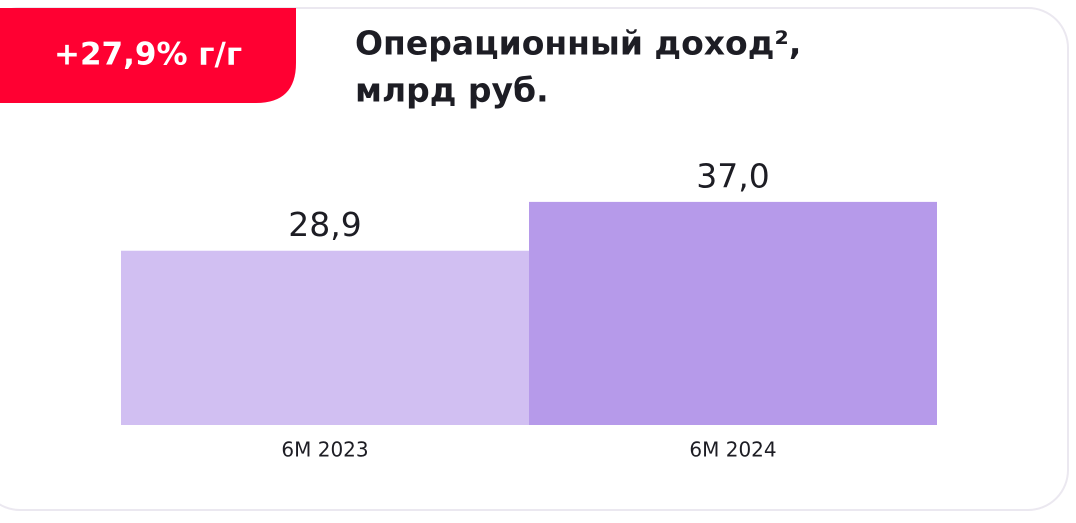 The width and height of the screenshot is (1076, 523). I want to click on badge-text: +27,9% г/г, so click(148, 55).